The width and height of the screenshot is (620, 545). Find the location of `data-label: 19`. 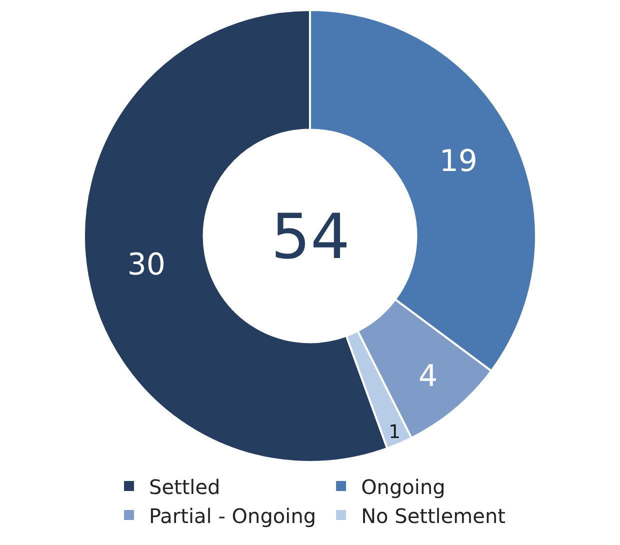

data-label: 19 is located at coordinates (458, 161).